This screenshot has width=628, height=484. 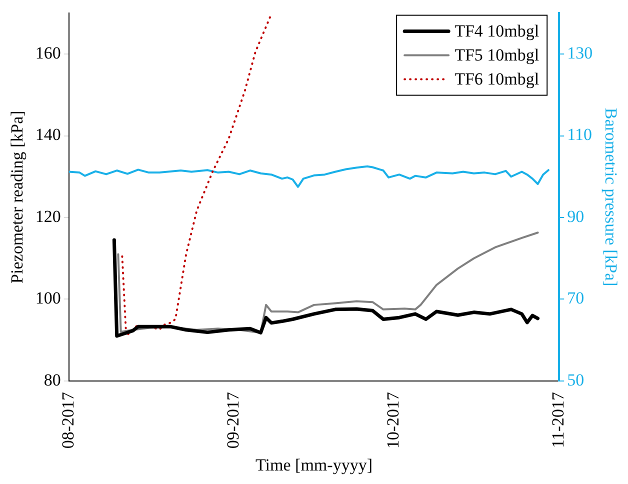 What do you see at coordinates (48, 298) in the screenshot?
I see `y-tick-label: 100` at bounding box center [48, 298].